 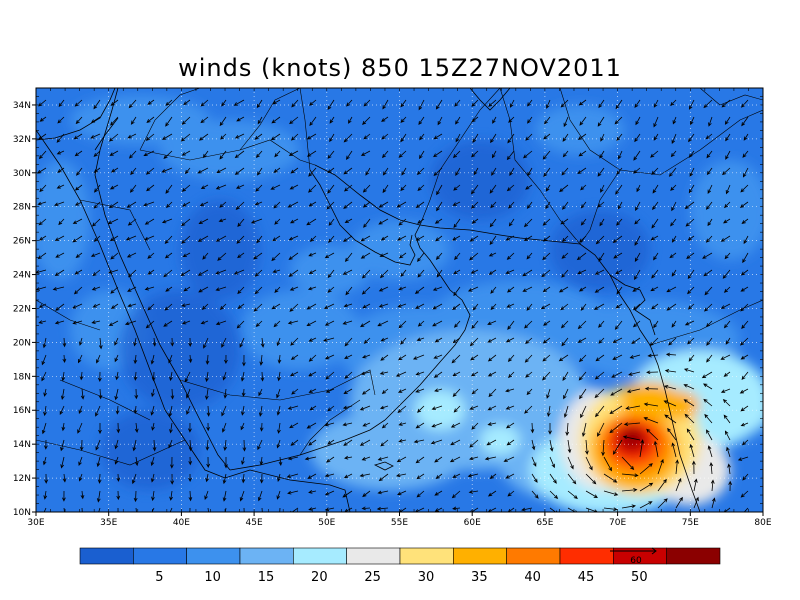 What do you see at coordinates (480, 556) in the screenshot?
I see `colorbar-swatch` at bounding box center [480, 556].